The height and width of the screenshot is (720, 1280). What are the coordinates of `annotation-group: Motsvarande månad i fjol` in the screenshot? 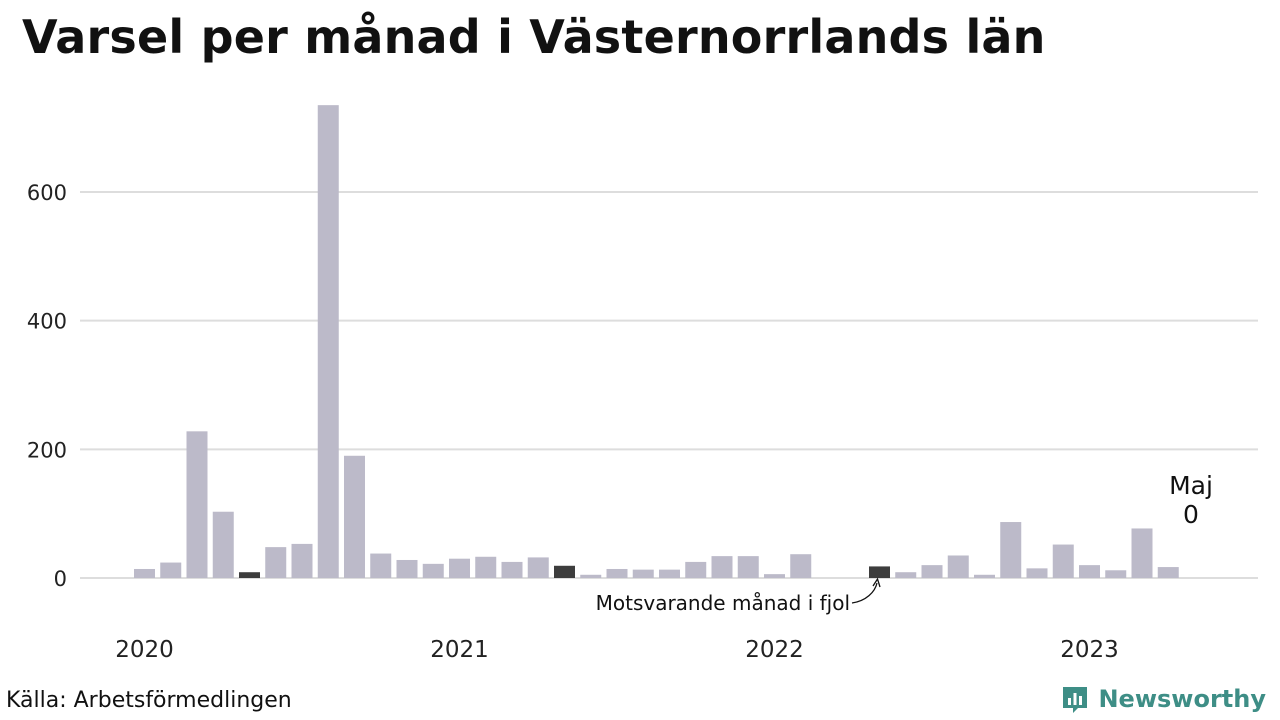 It's located at (738, 596).